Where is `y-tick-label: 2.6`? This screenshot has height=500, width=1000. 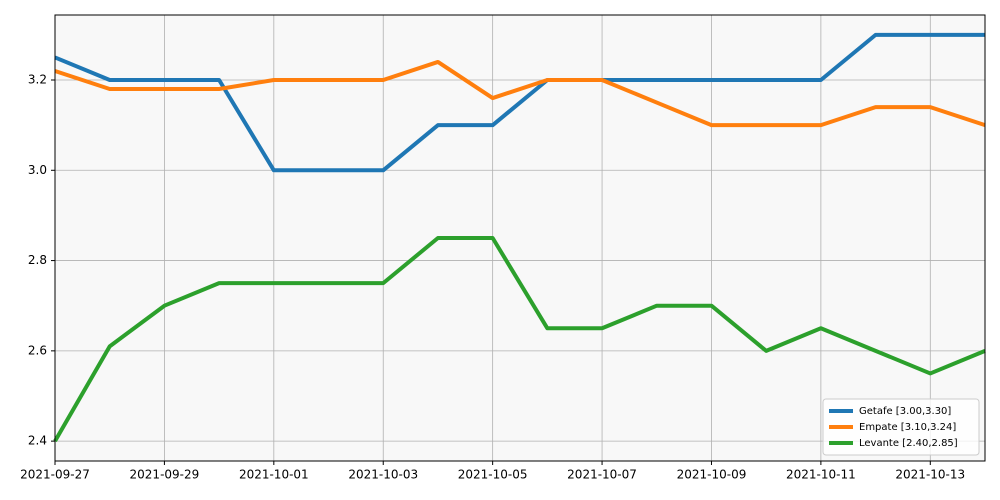
y-tick-label: 2.6 is located at coordinates (37, 350).